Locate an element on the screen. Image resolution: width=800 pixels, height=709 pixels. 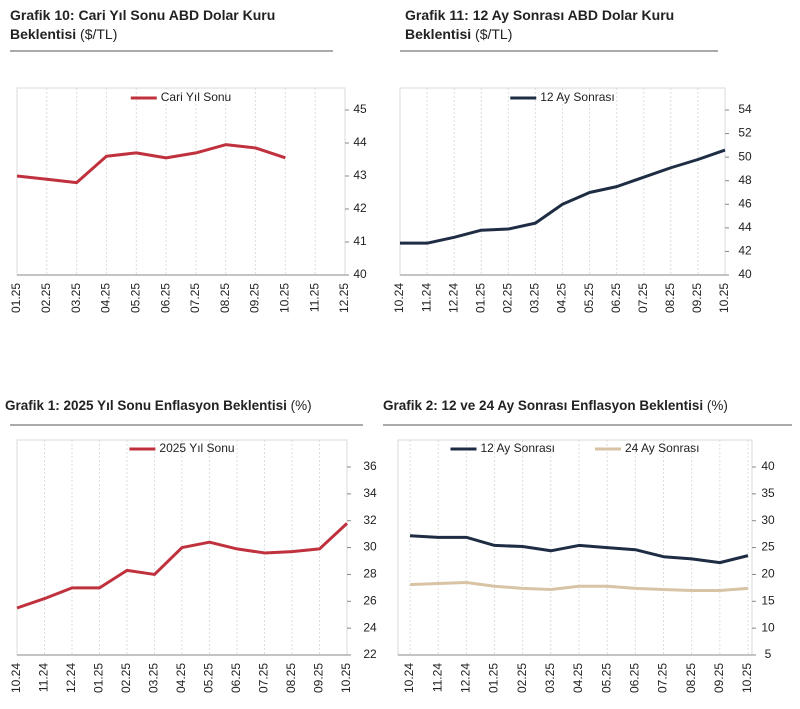
y-tick-label: 50 is located at coordinates (745, 156).